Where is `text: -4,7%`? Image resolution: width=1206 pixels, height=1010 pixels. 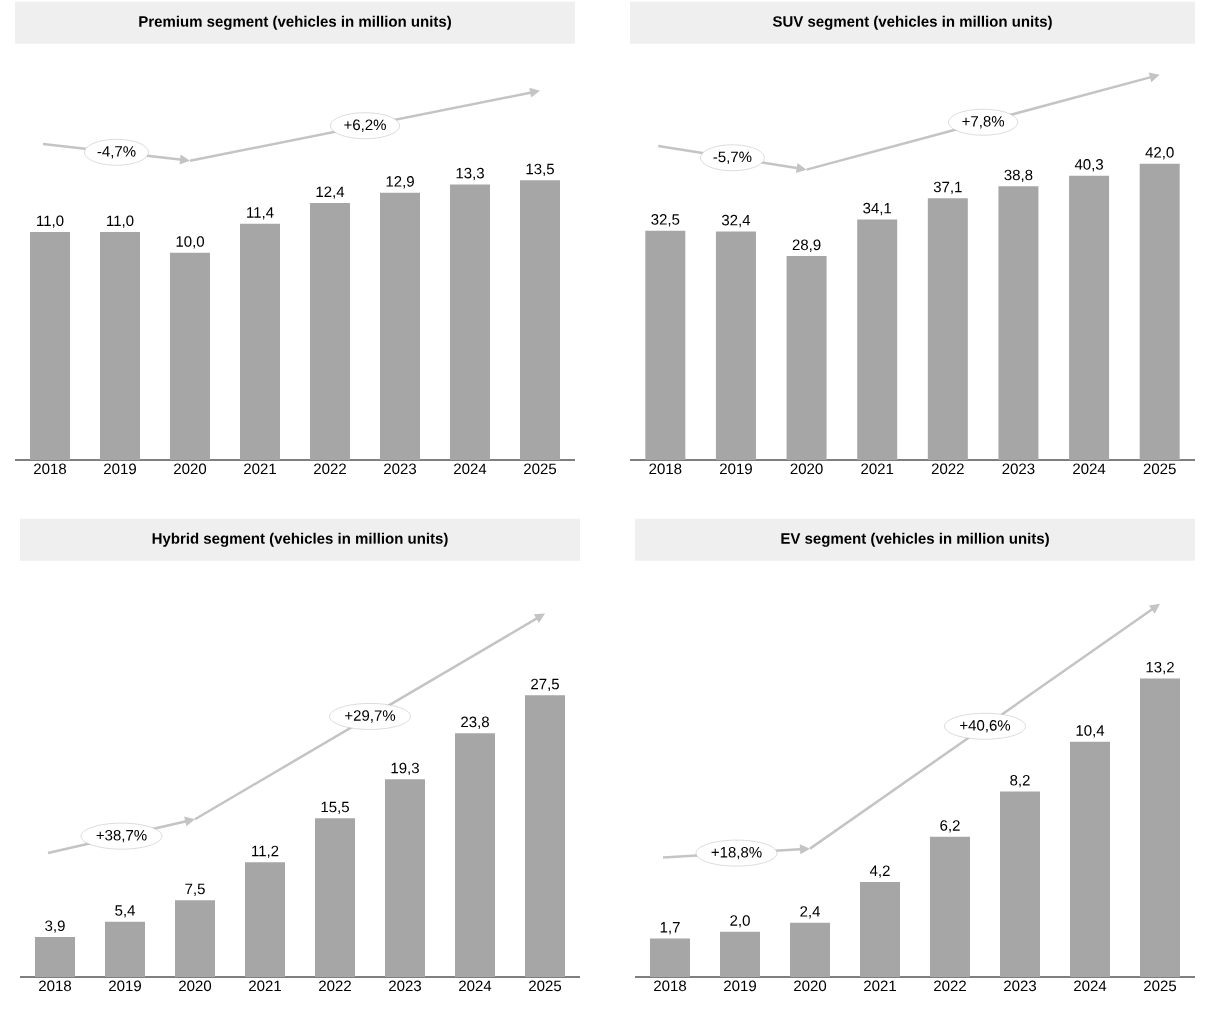
text: -4,7% is located at coordinates (116, 152).